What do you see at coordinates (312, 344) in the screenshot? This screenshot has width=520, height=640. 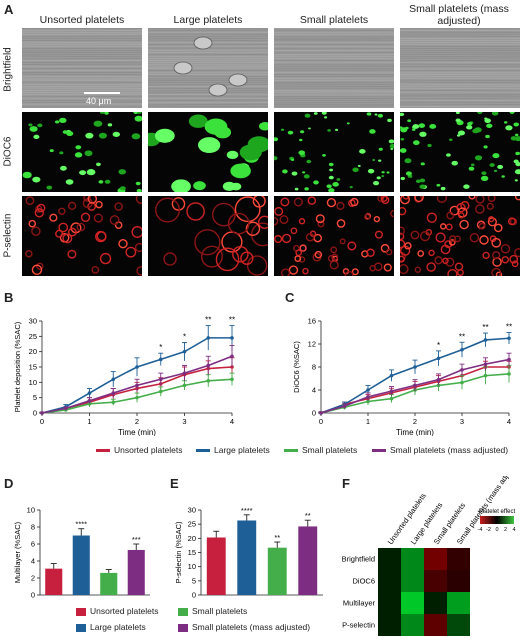 I see `y-tick-label: 12` at bounding box center [312, 344].